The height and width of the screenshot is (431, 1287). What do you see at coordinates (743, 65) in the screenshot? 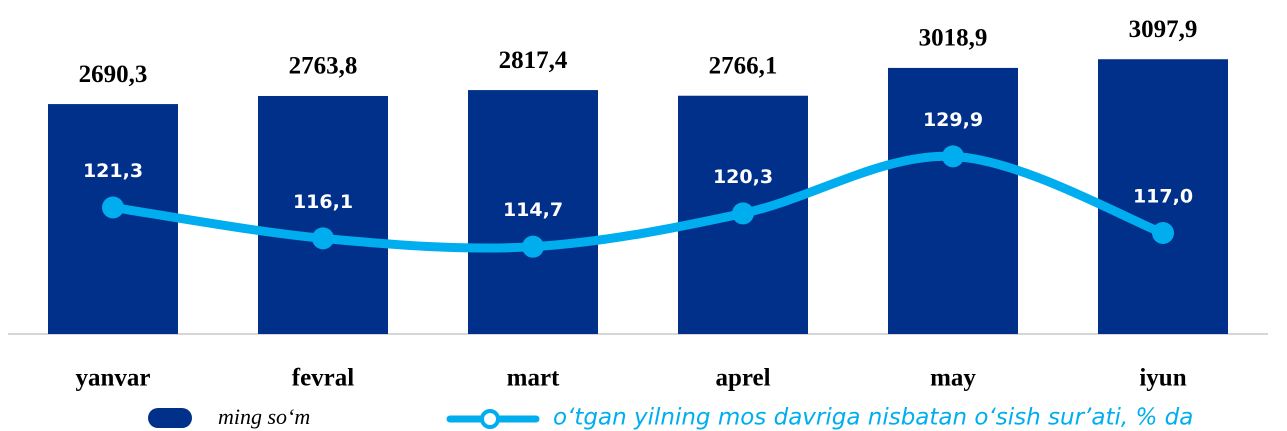
I see `bar-value-label: 2766,1` at bounding box center [743, 65].